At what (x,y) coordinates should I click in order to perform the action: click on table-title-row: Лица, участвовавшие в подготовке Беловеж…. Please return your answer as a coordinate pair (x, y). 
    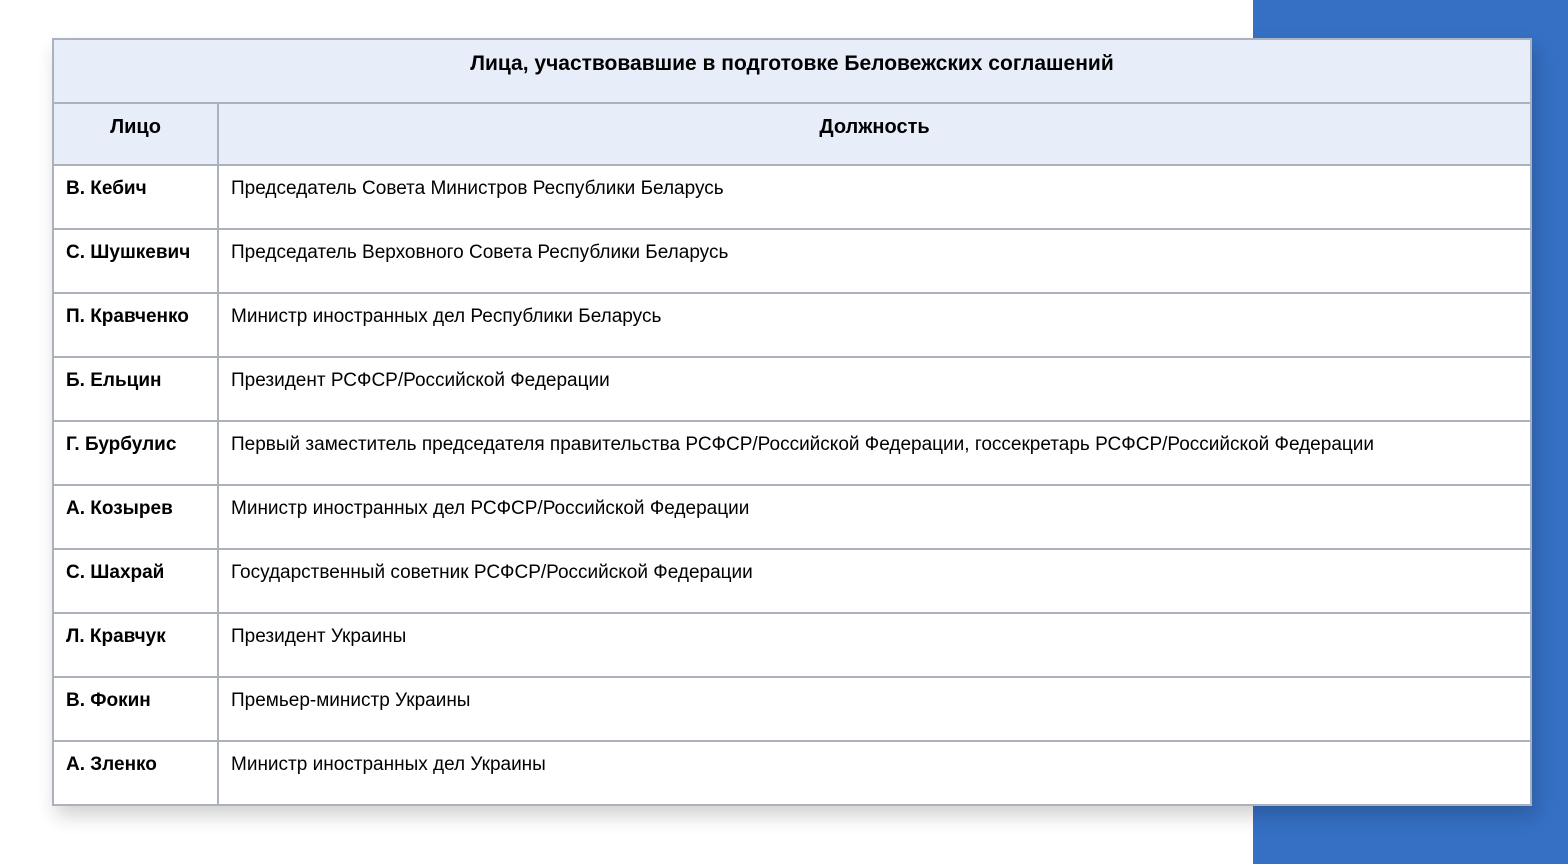
    Looking at the image, I should click on (792, 71).